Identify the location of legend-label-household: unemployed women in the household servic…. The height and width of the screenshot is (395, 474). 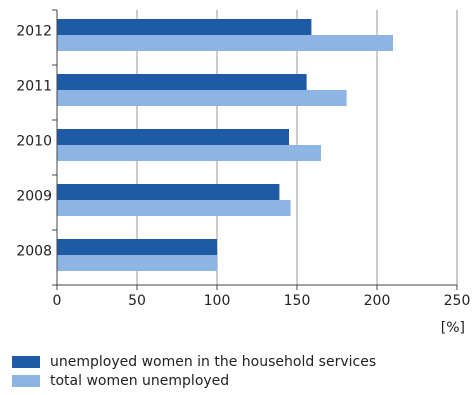
(213, 361).